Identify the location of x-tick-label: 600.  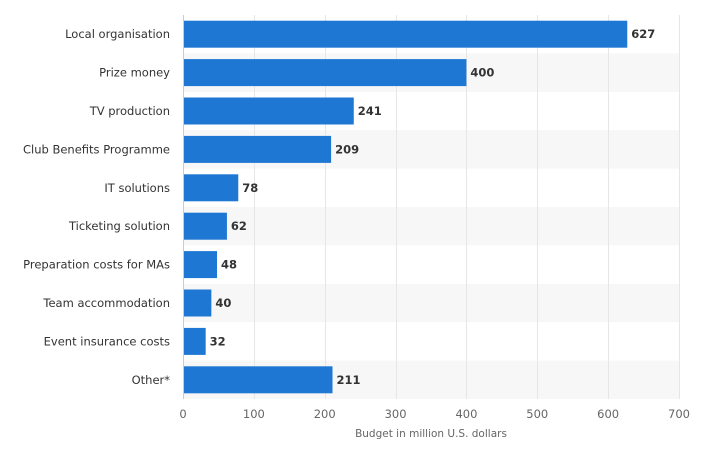
(608, 414).